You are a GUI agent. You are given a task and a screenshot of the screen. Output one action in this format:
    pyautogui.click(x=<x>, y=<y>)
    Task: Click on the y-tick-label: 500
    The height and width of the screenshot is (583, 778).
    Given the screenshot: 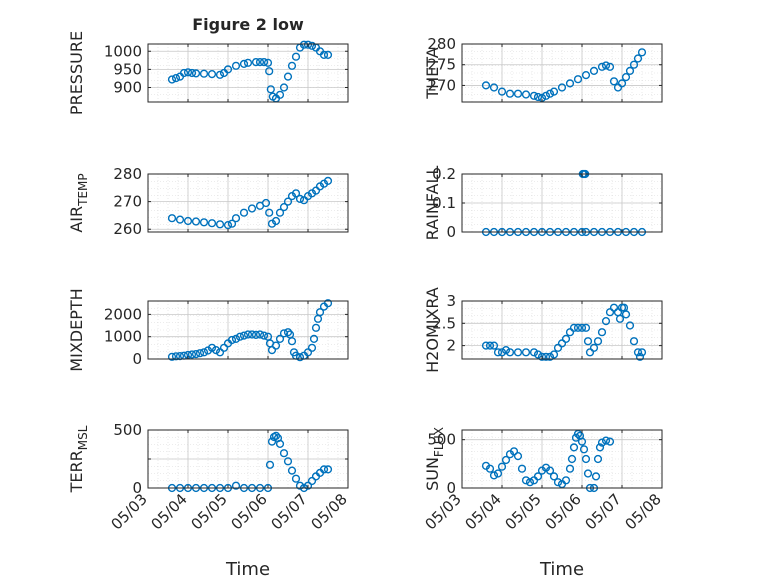 What is the action you would take?
    pyautogui.click(x=127, y=430)
    